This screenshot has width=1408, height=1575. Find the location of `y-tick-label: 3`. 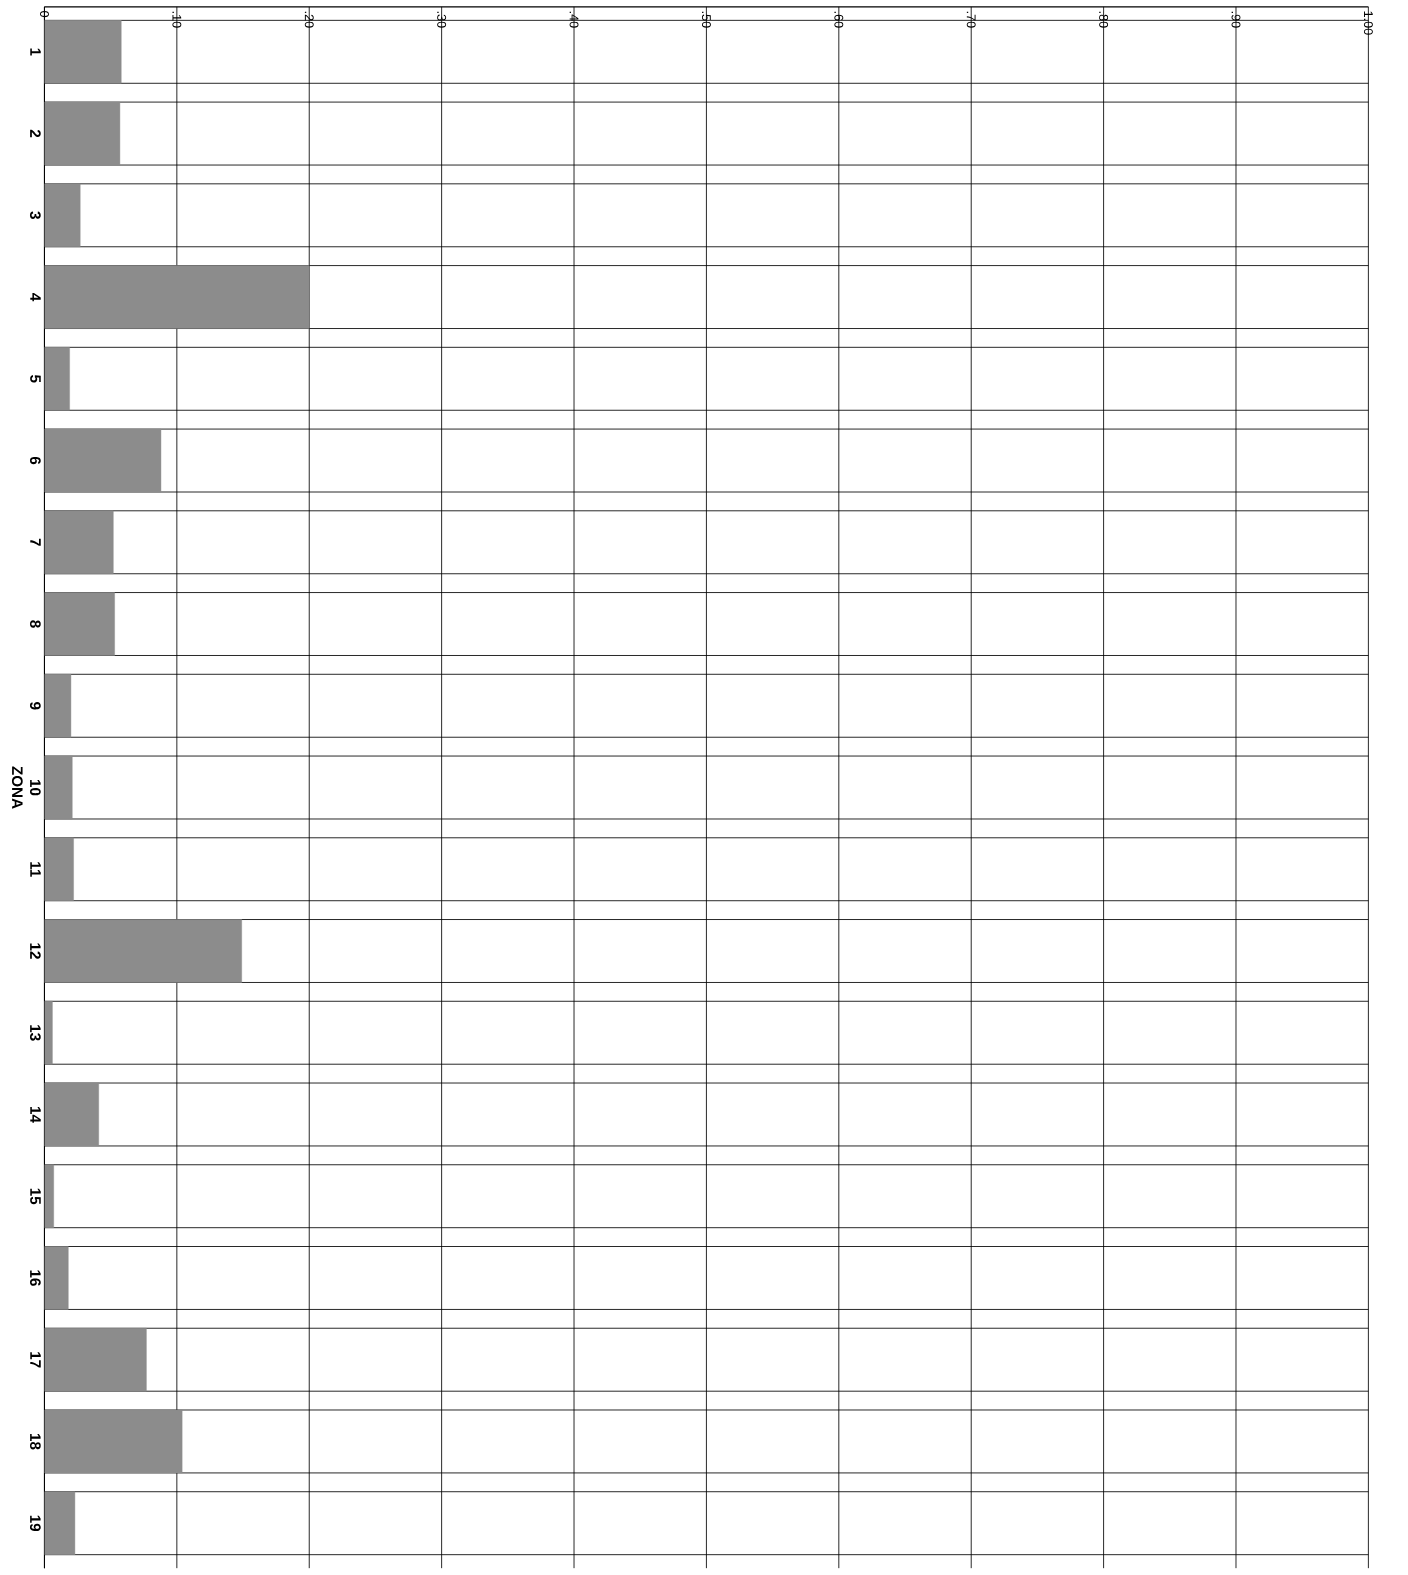

y-tick-label: 3 is located at coordinates (35, 215).